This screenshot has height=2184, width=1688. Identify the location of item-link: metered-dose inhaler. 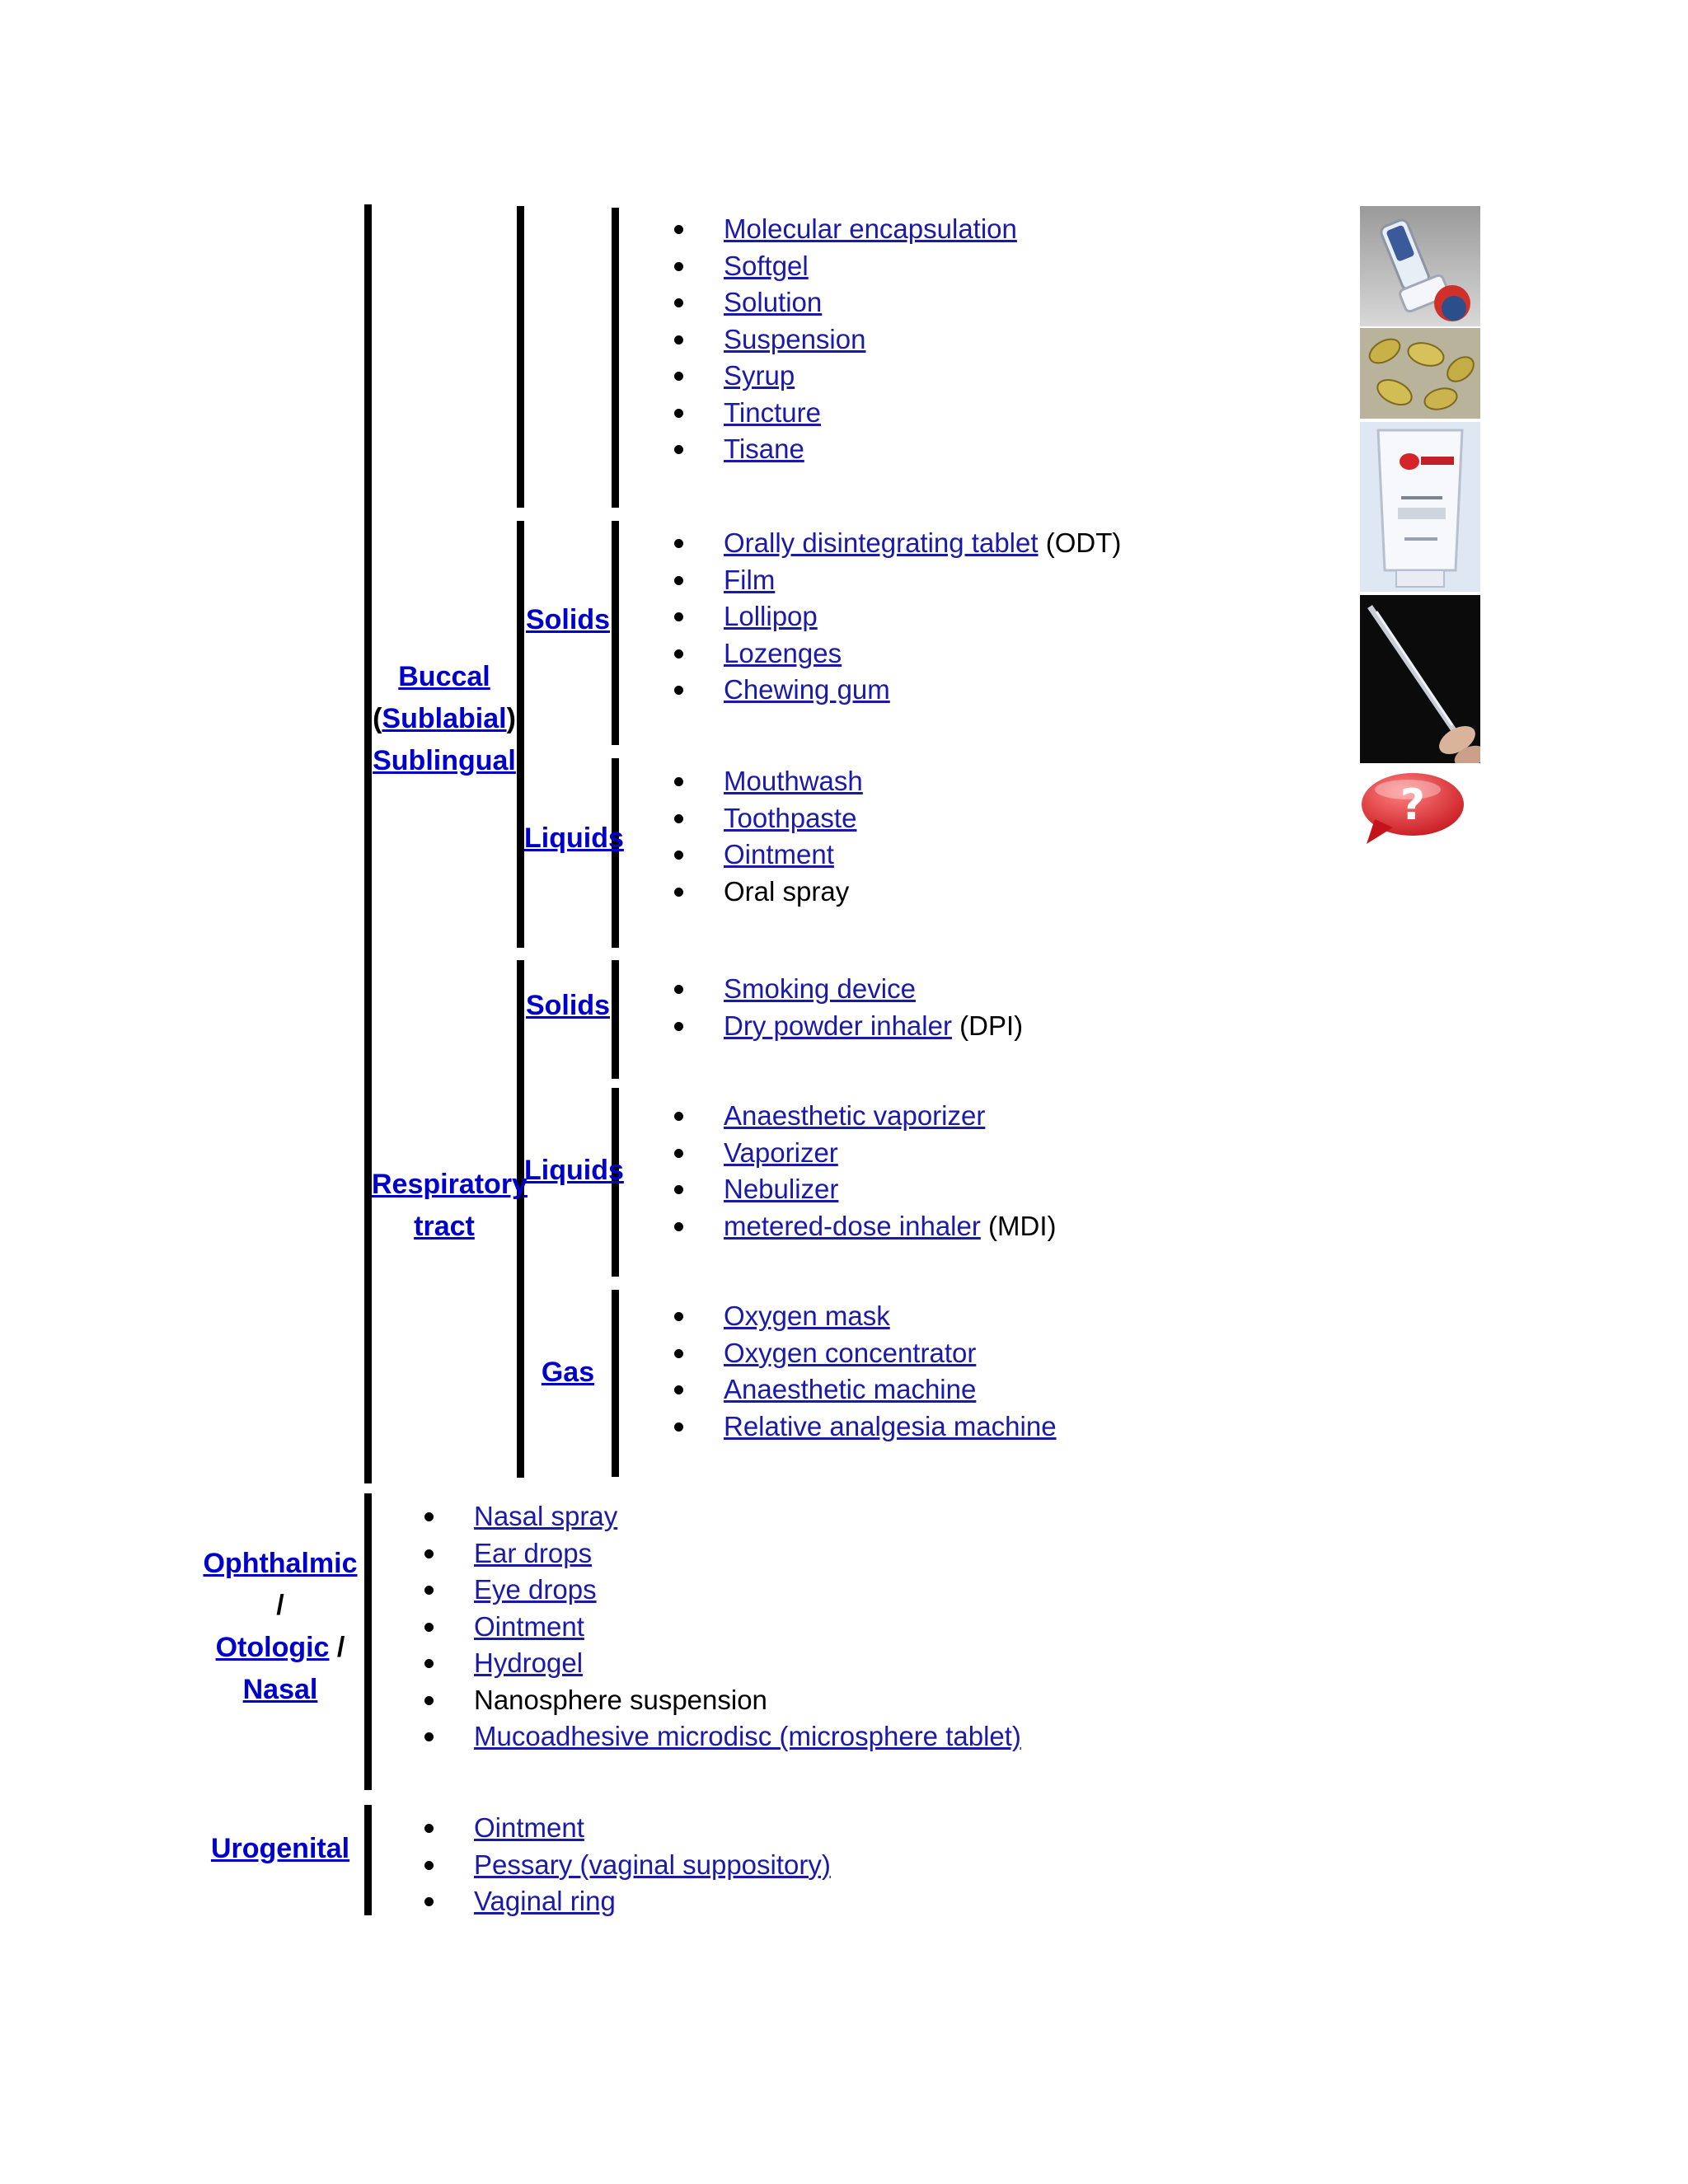
(853, 1225).